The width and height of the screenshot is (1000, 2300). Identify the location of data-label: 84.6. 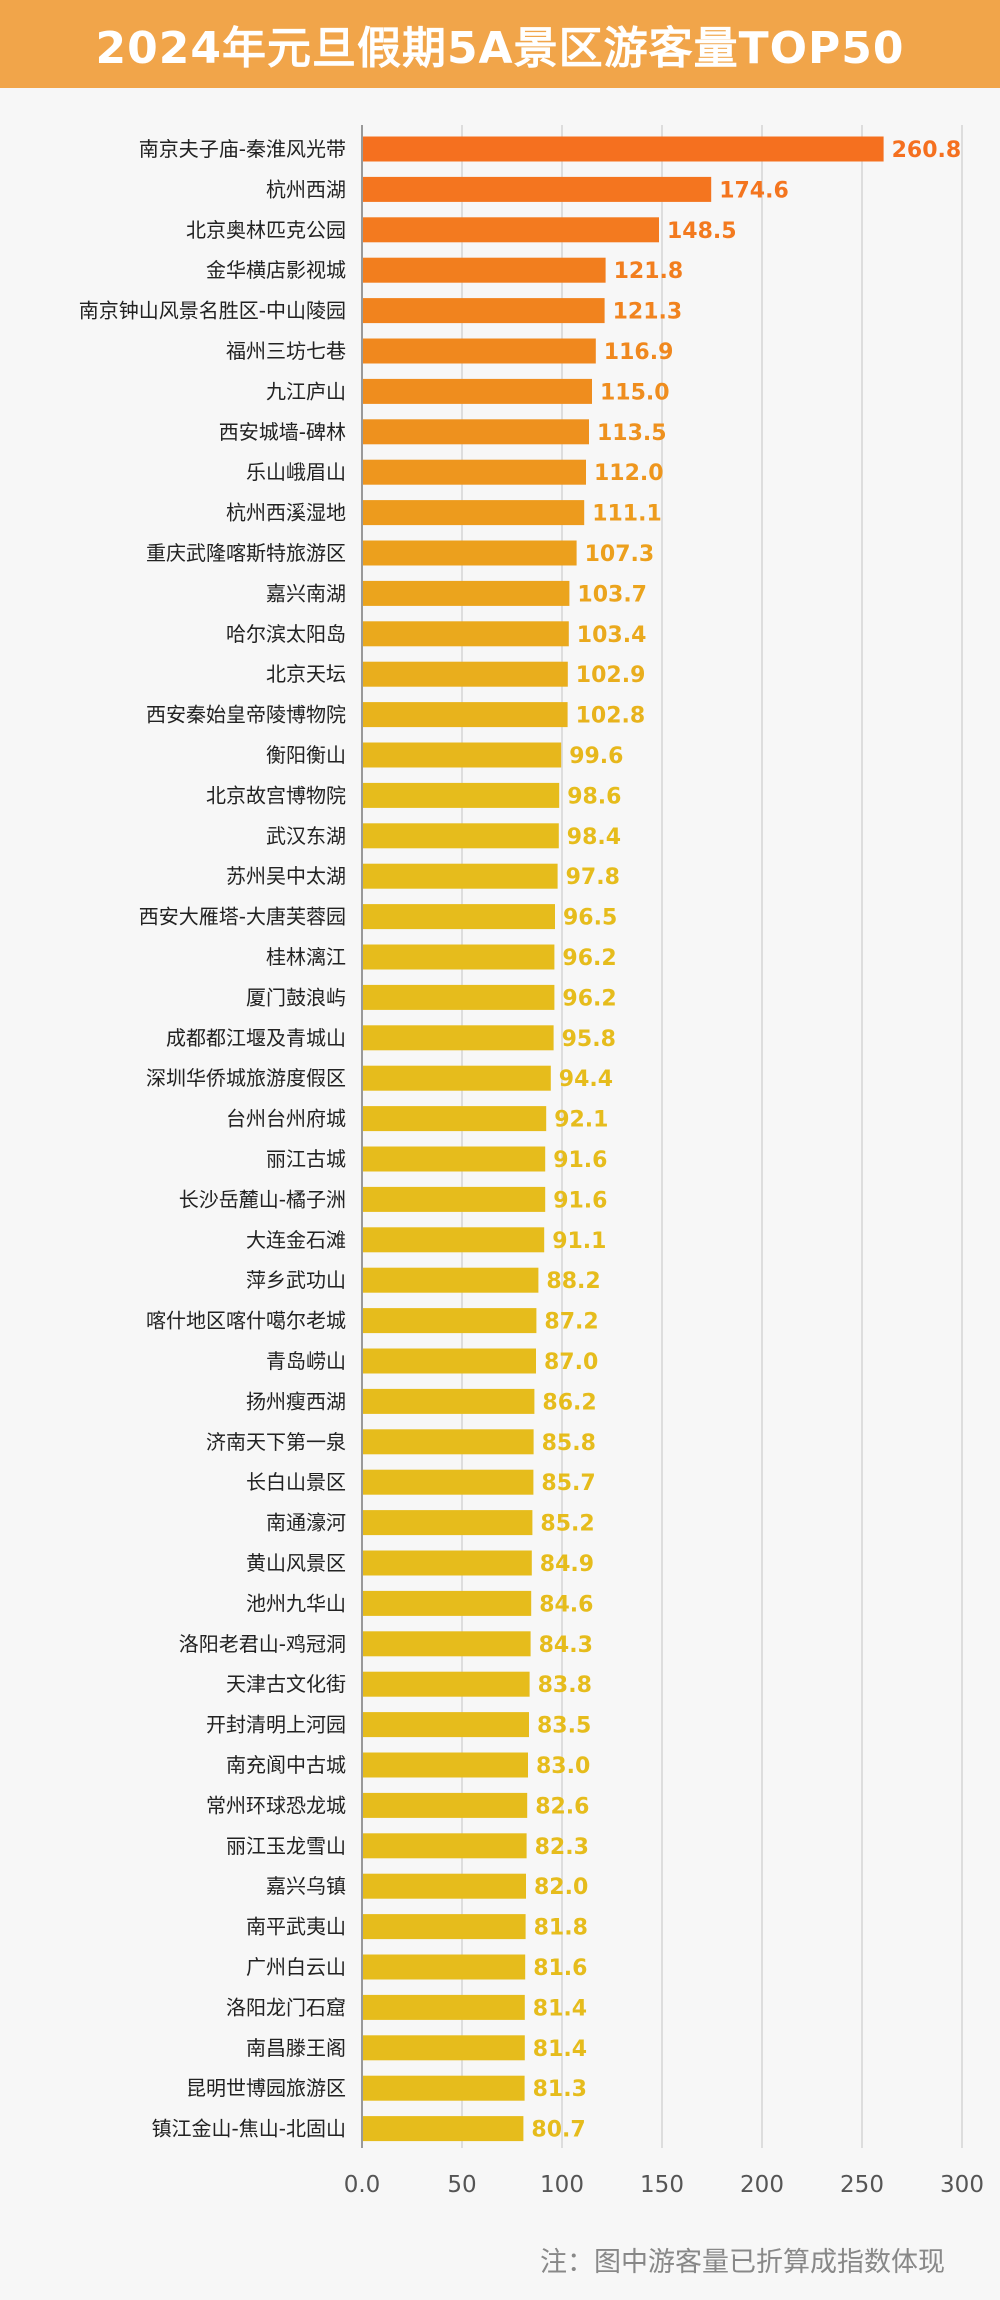
(566, 1604).